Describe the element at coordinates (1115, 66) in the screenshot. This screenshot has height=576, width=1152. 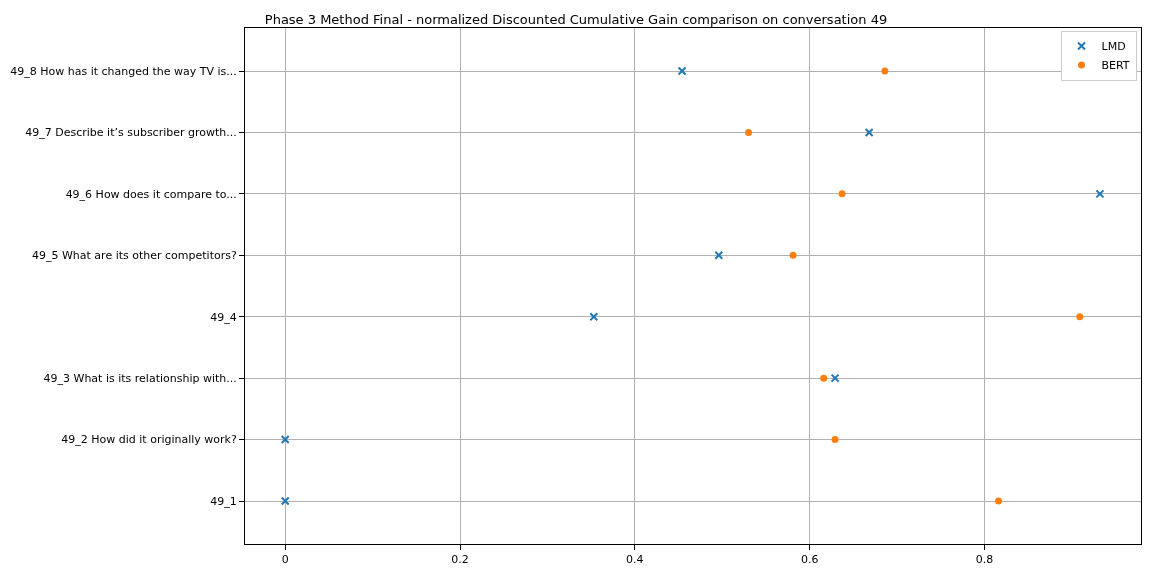
I see `legend-label: BERT` at that location.